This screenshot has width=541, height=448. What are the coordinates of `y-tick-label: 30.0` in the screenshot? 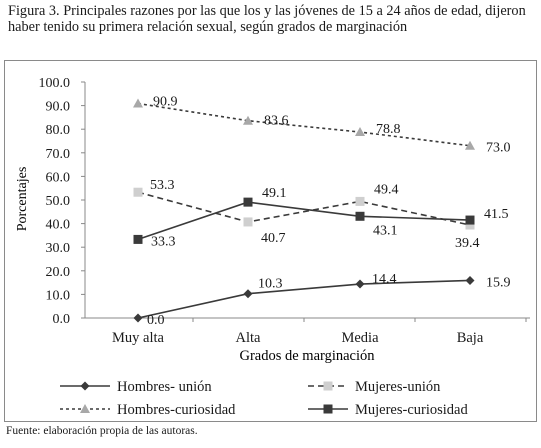 It's located at (58, 248).